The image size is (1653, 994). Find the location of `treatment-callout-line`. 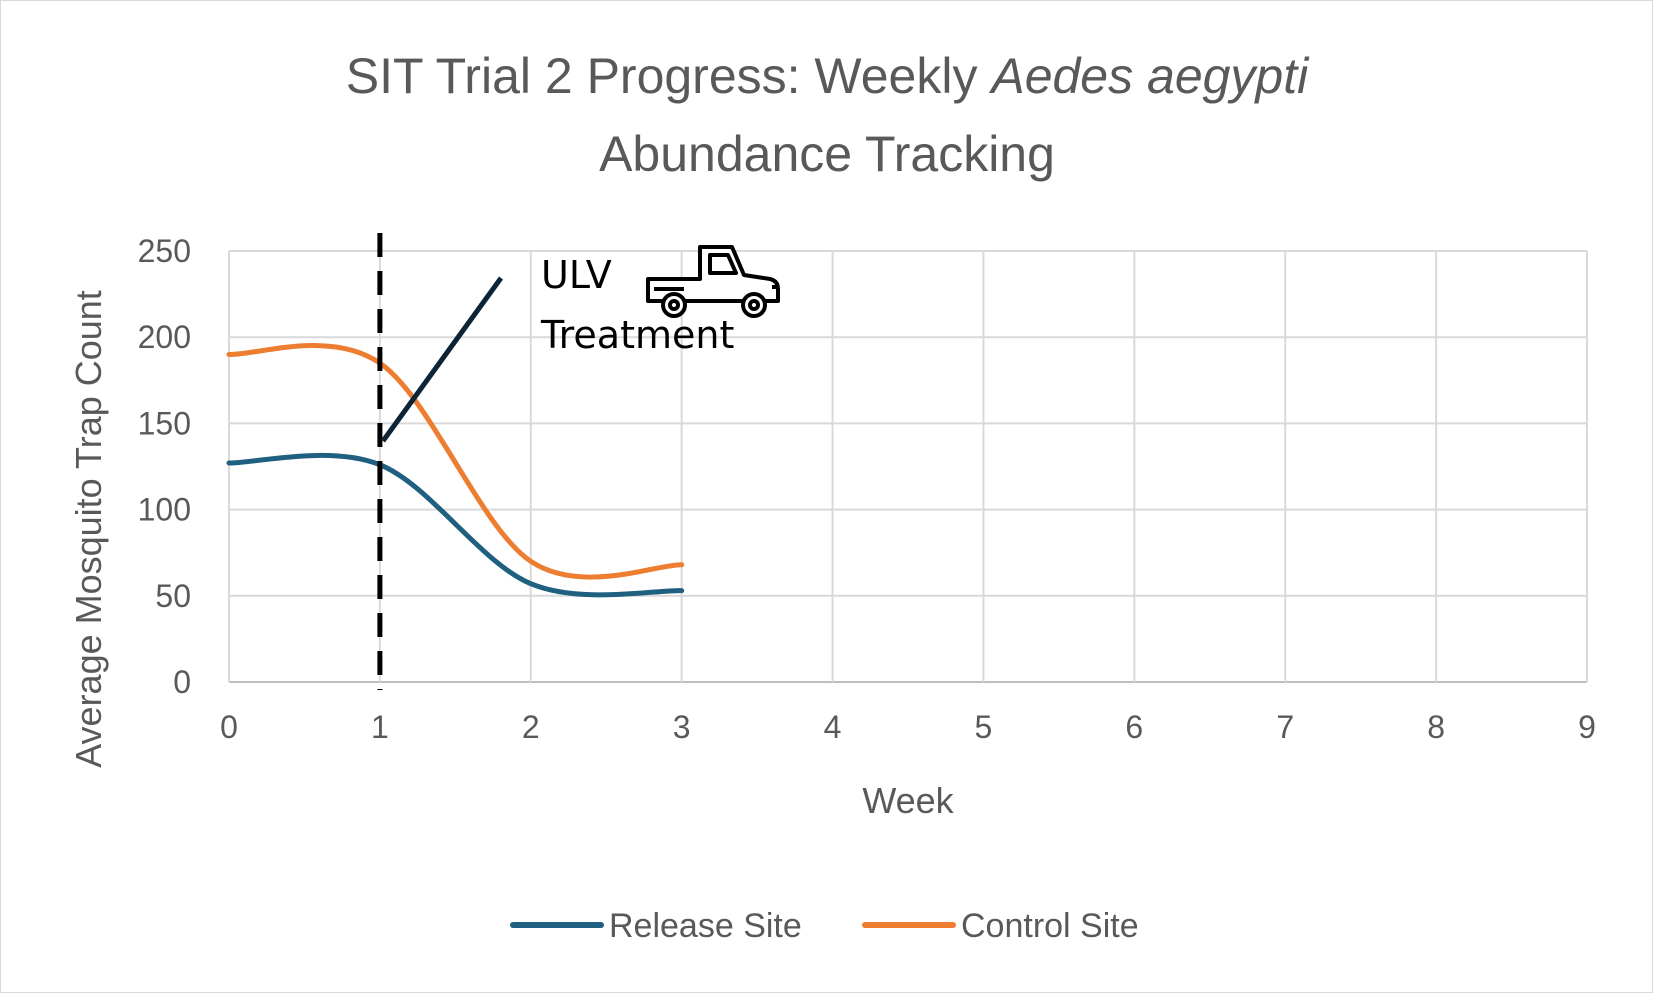

treatment-callout-line is located at coordinates (442, 359).